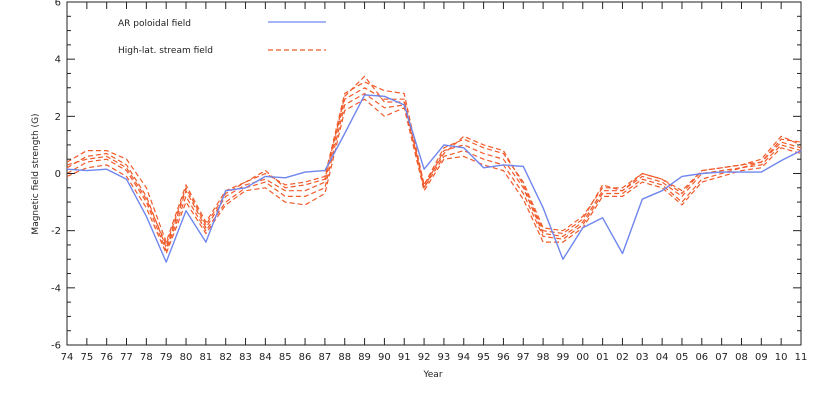  I want to click on x-tick-label: 01, so click(602, 357).